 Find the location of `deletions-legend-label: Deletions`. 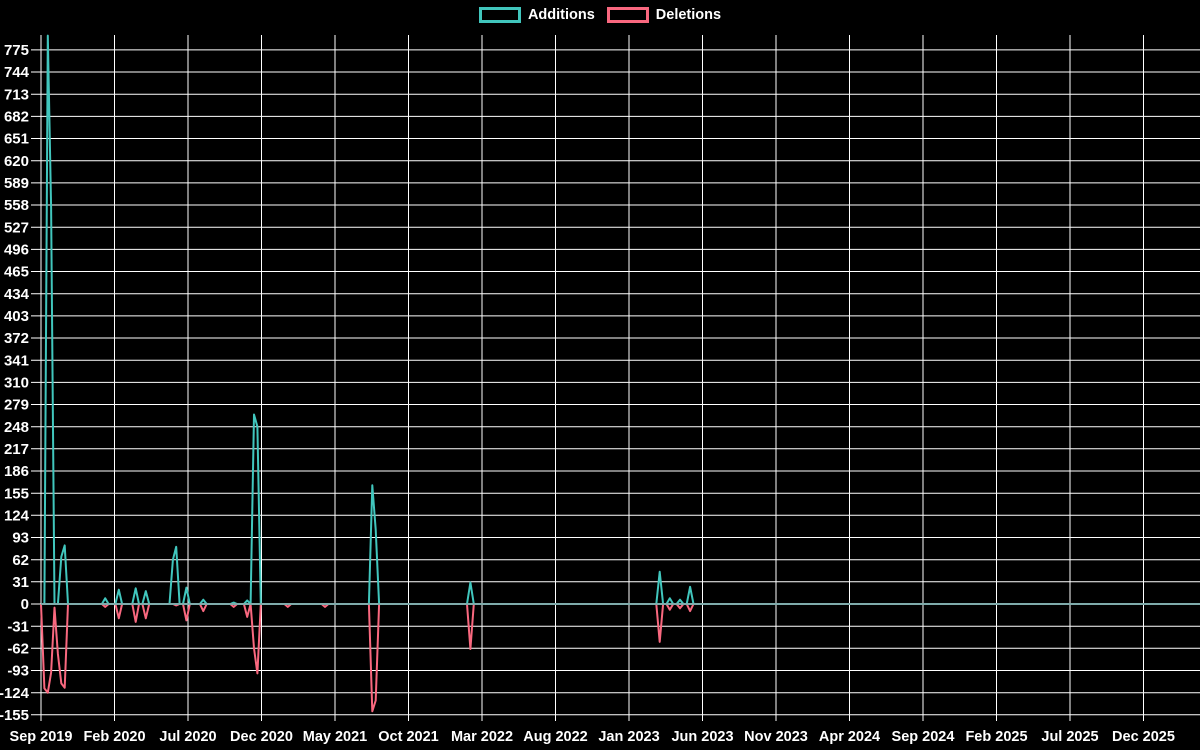

deletions-legend-label: Deletions is located at coordinates (688, 15).